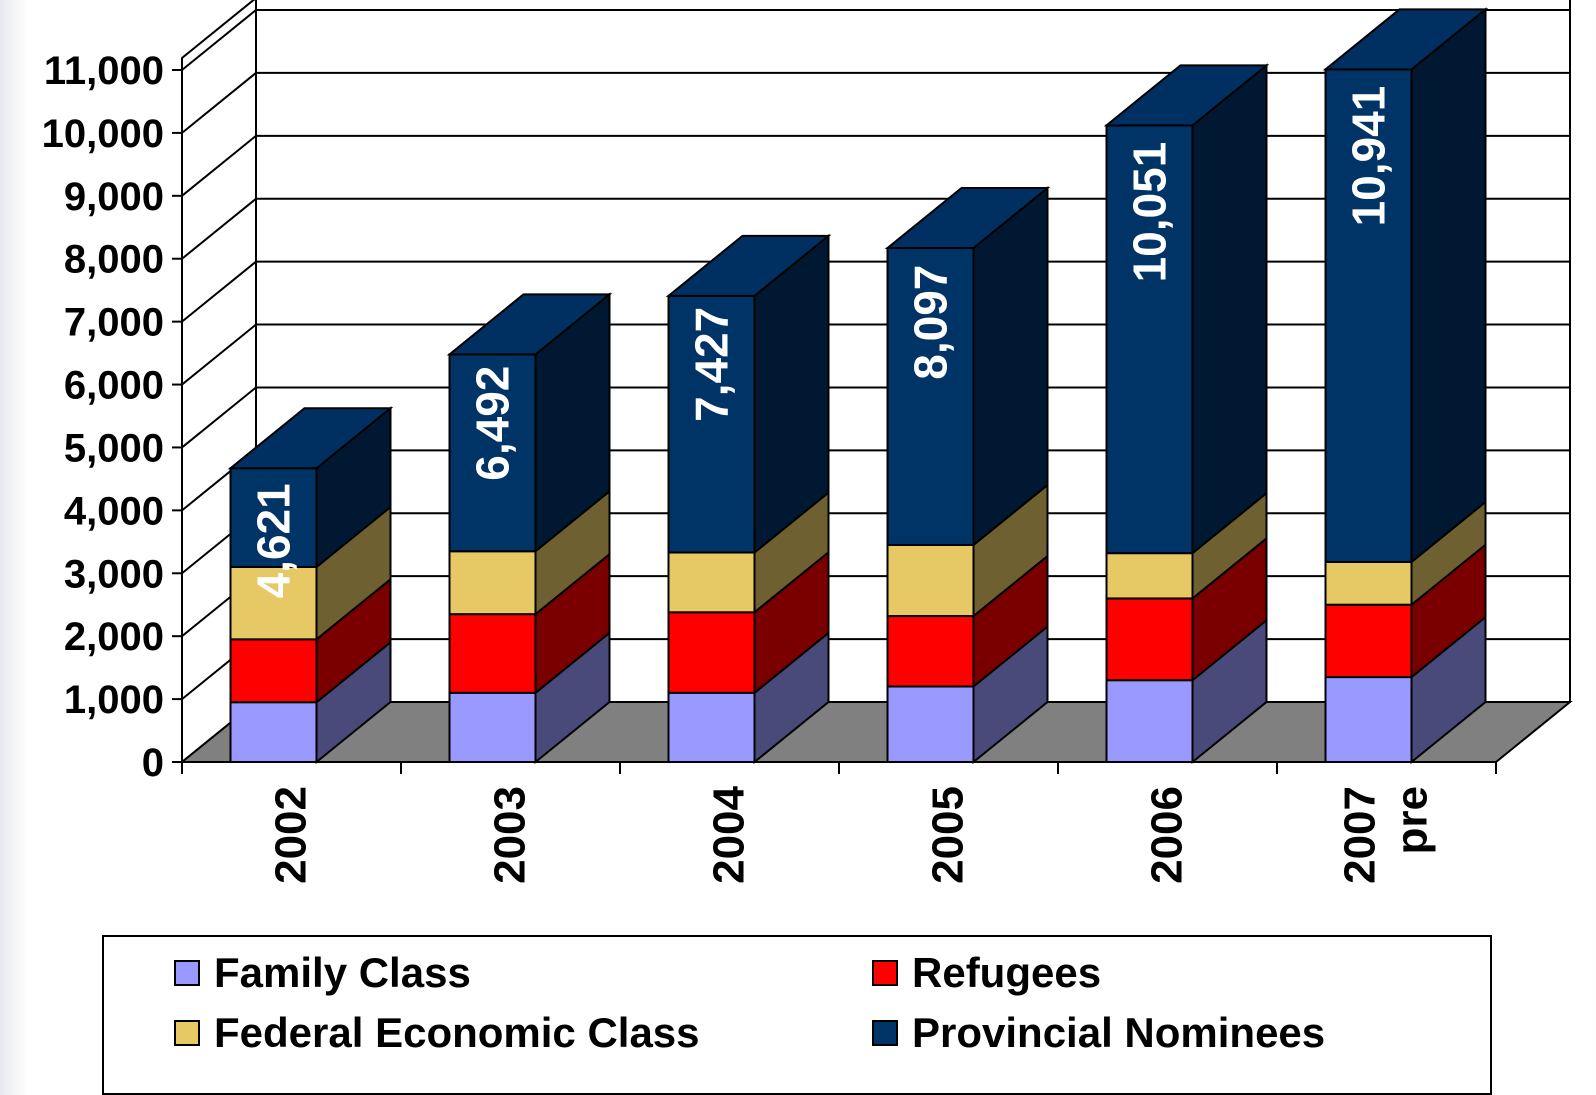 The height and width of the screenshot is (1095, 1596). I want to click on y-tick-label: 6,000, so click(114, 386).